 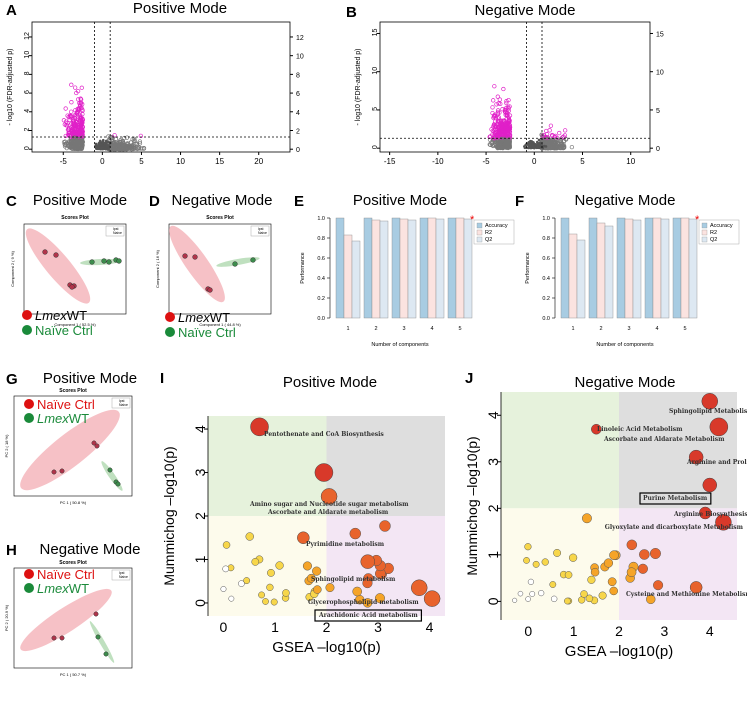 I want to click on y-axis-label: Performance, so click(x=303, y=268).